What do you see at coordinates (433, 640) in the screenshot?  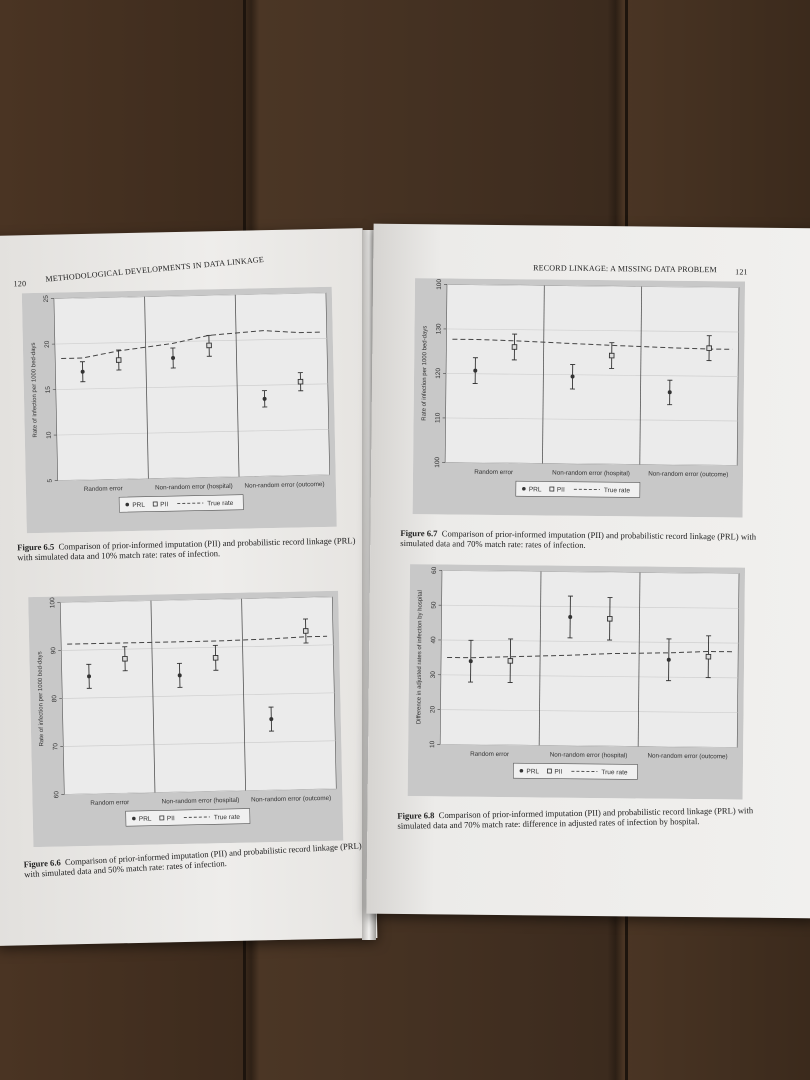 I see `y-tick-label: 40` at bounding box center [433, 640].